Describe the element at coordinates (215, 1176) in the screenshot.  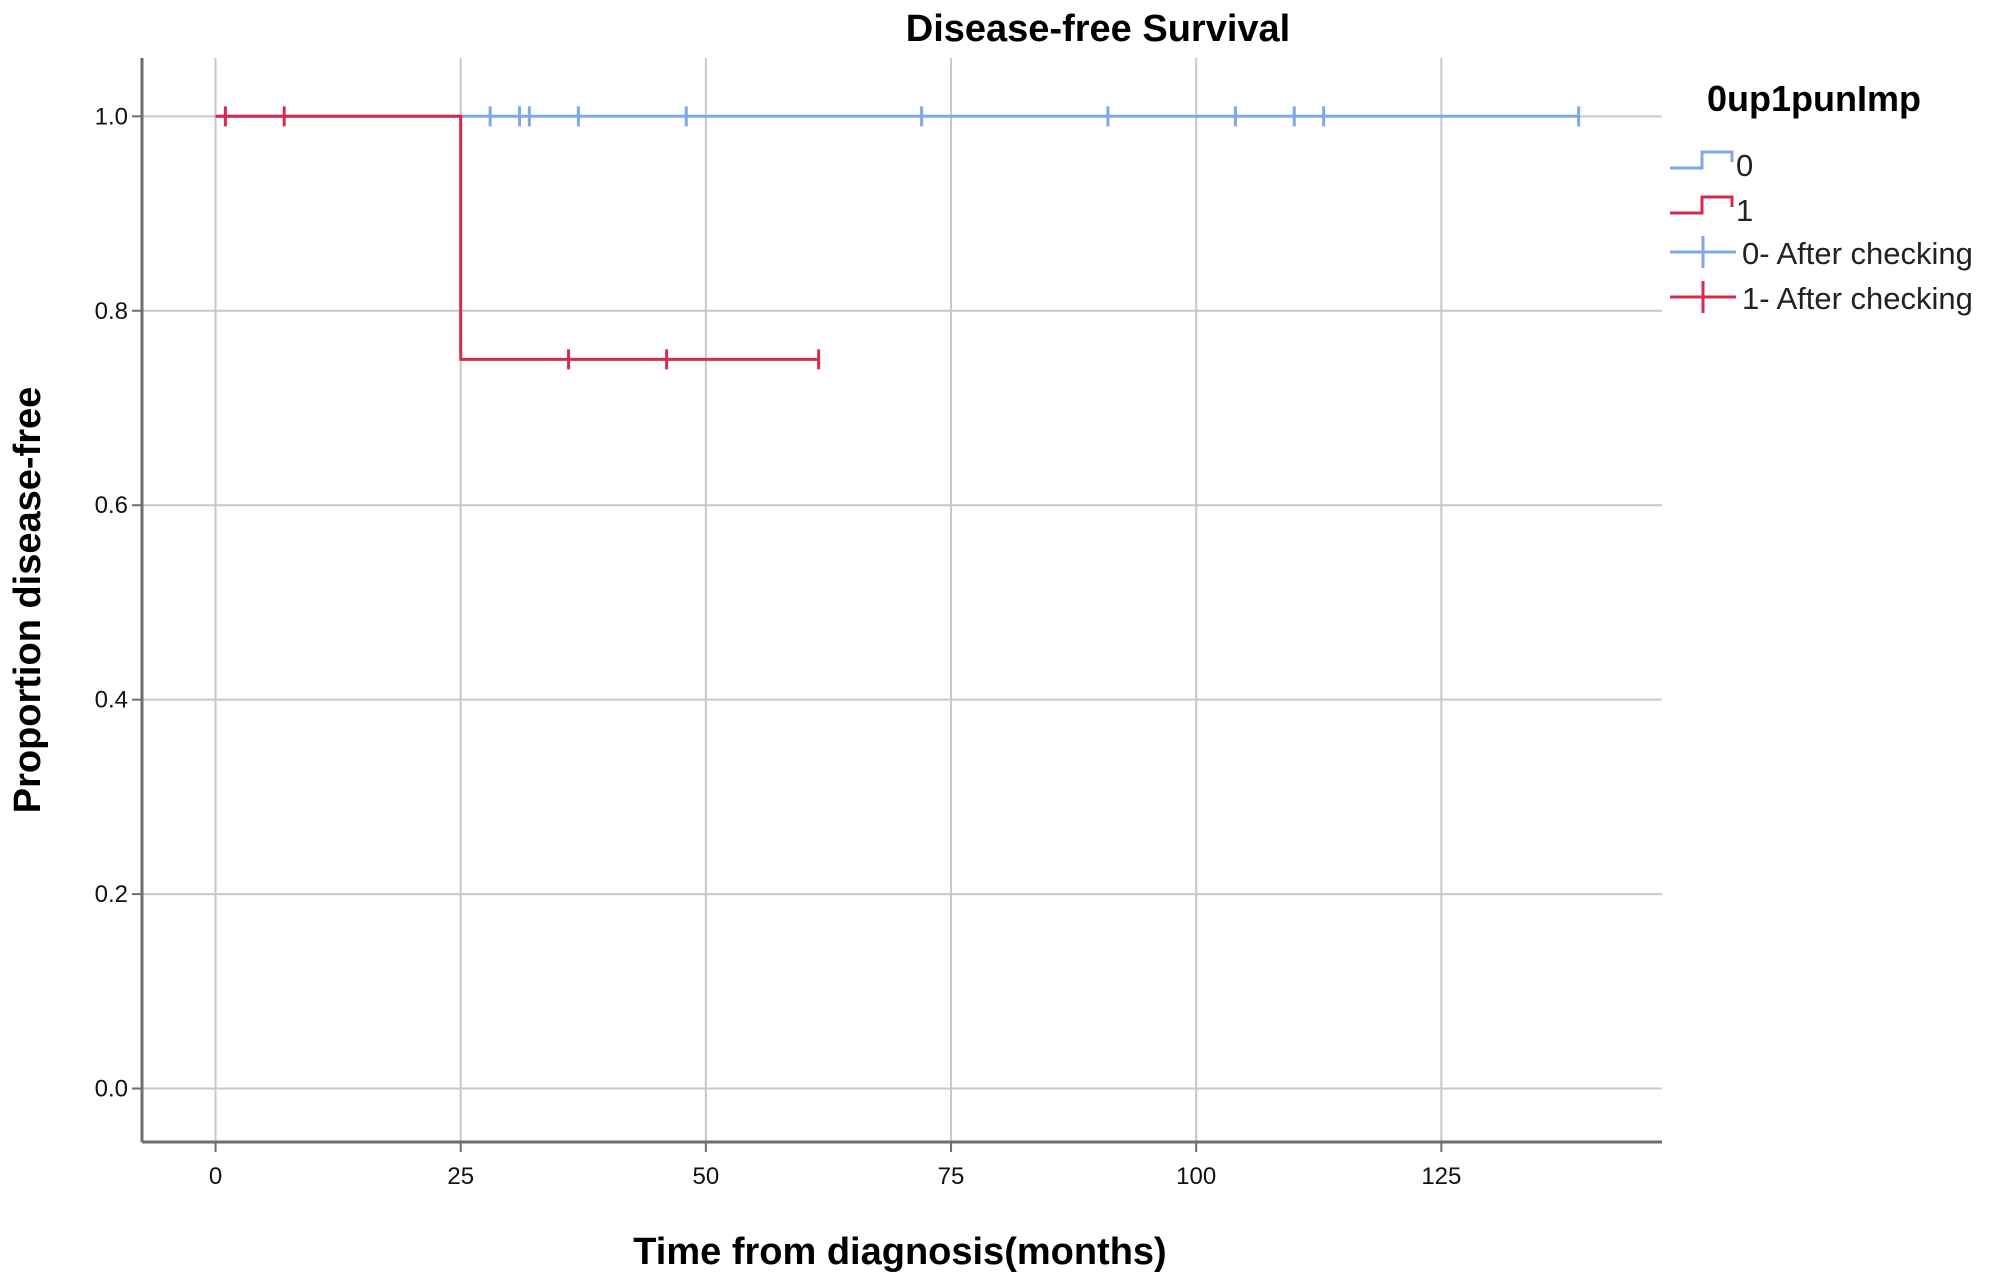
I see `x-tick-label: 0` at that location.